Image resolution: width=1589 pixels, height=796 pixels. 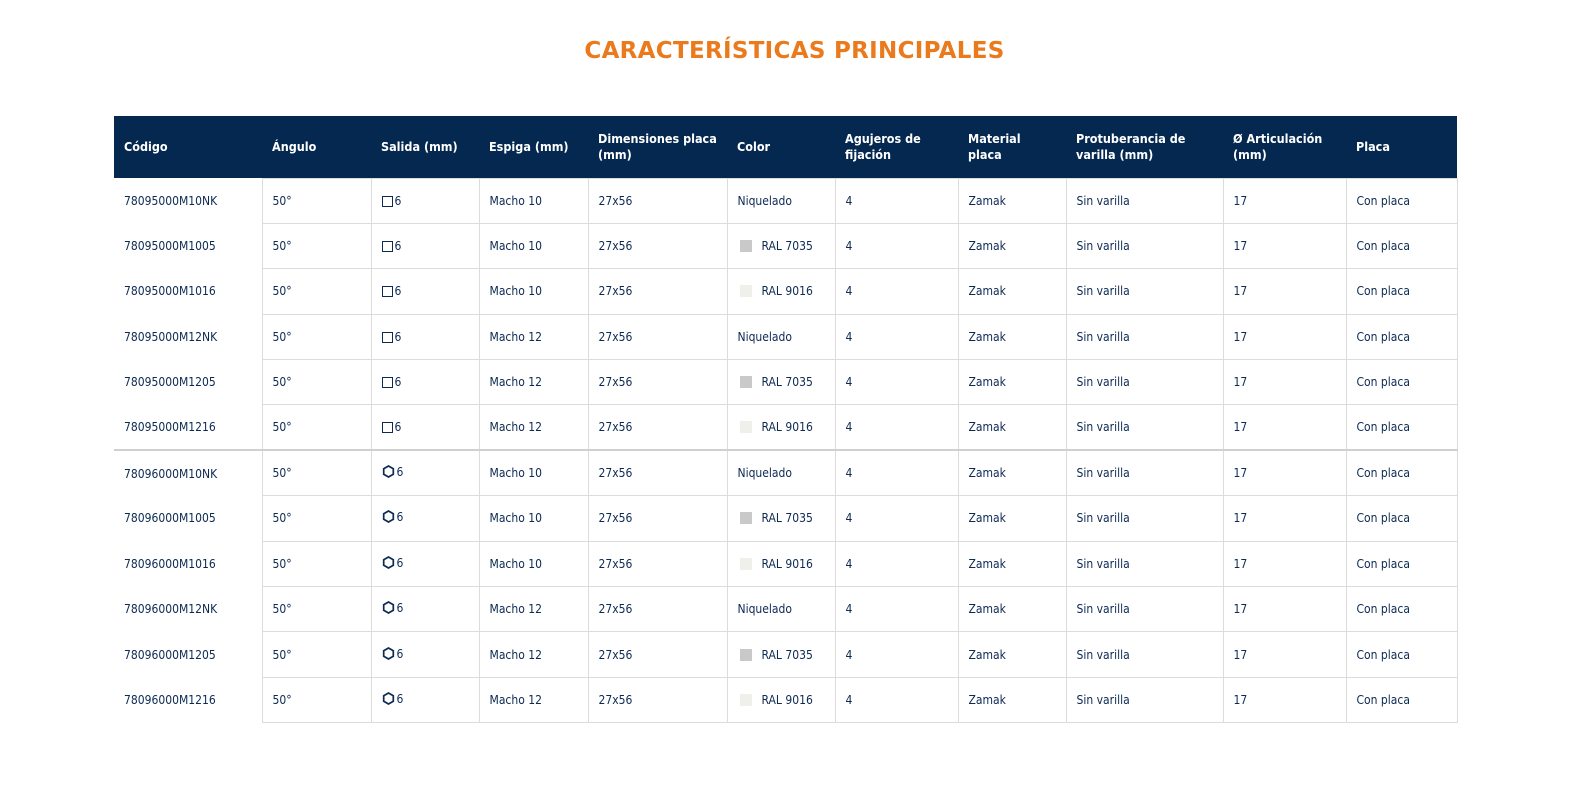 What do you see at coordinates (533, 147) in the screenshot?
I see `header-espiga: Espiga (mm)` at bounding box center [533, 147].